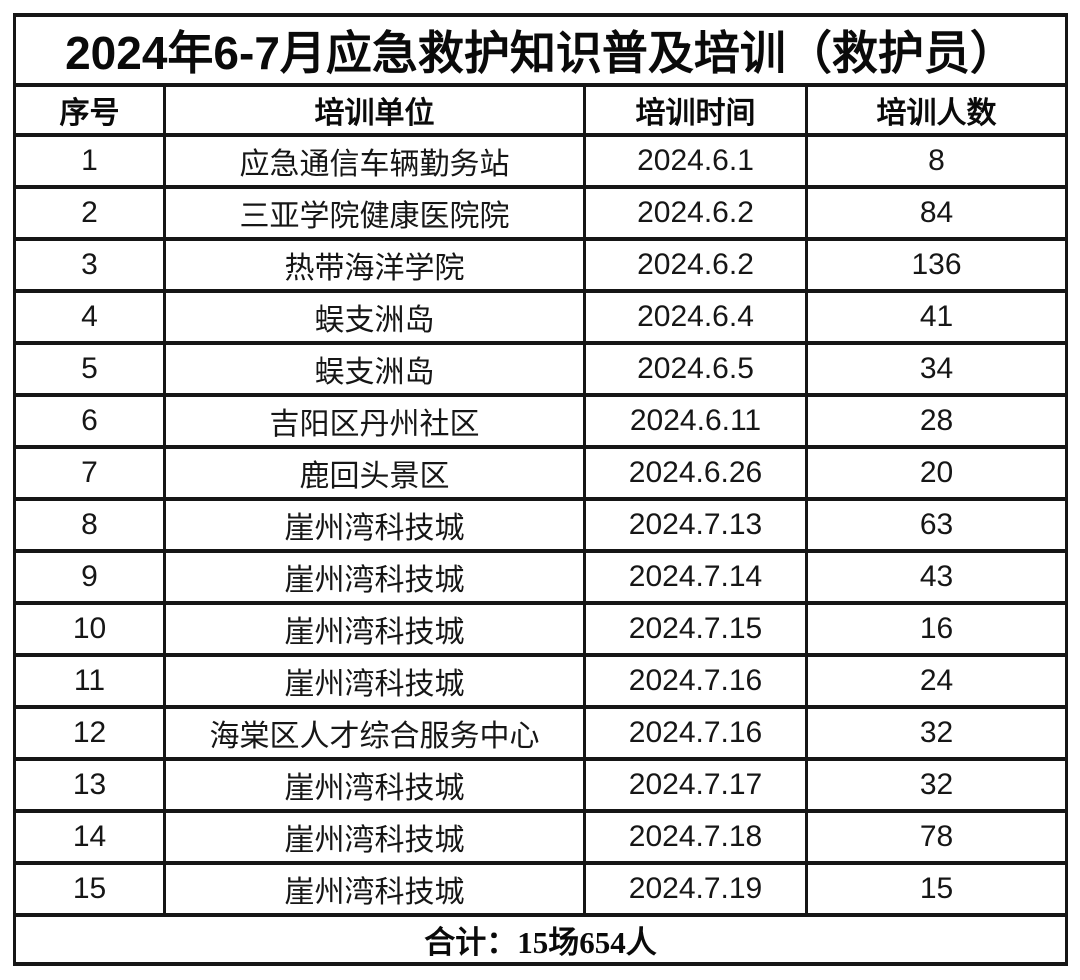  What do you see at coordinates (695, 889) in the screenshot?
I see `cell-date: 2024.7.19` at bounding box center [695, 889].